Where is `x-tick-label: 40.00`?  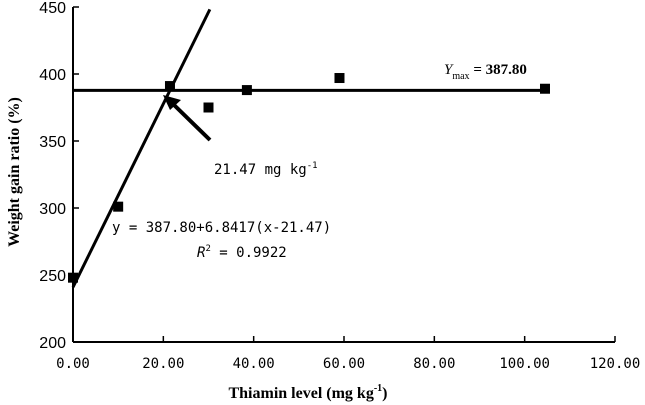 x-tick-label: 40.00 is located at coordinates (254, 364).